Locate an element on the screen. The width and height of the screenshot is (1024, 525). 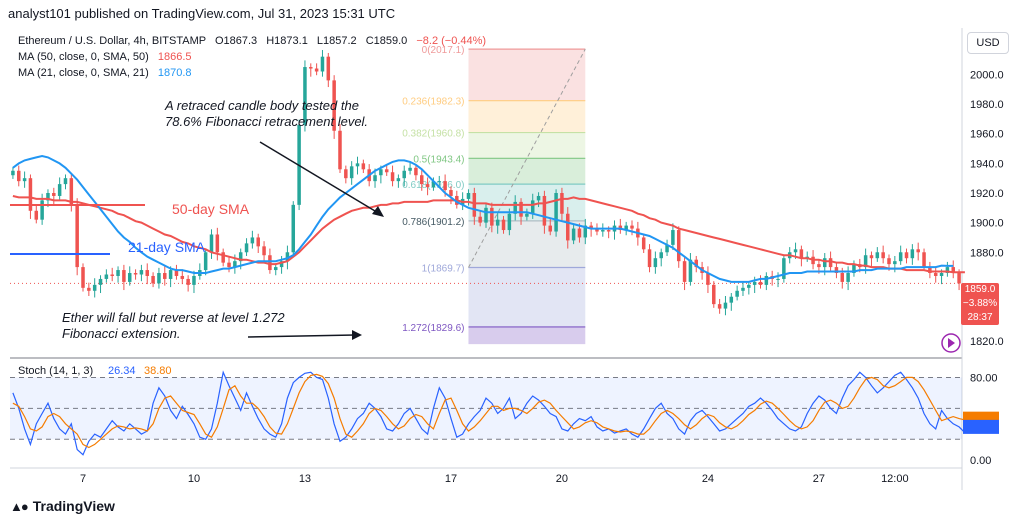
last-price: 1859.0 is located at coordinates (980, 289).